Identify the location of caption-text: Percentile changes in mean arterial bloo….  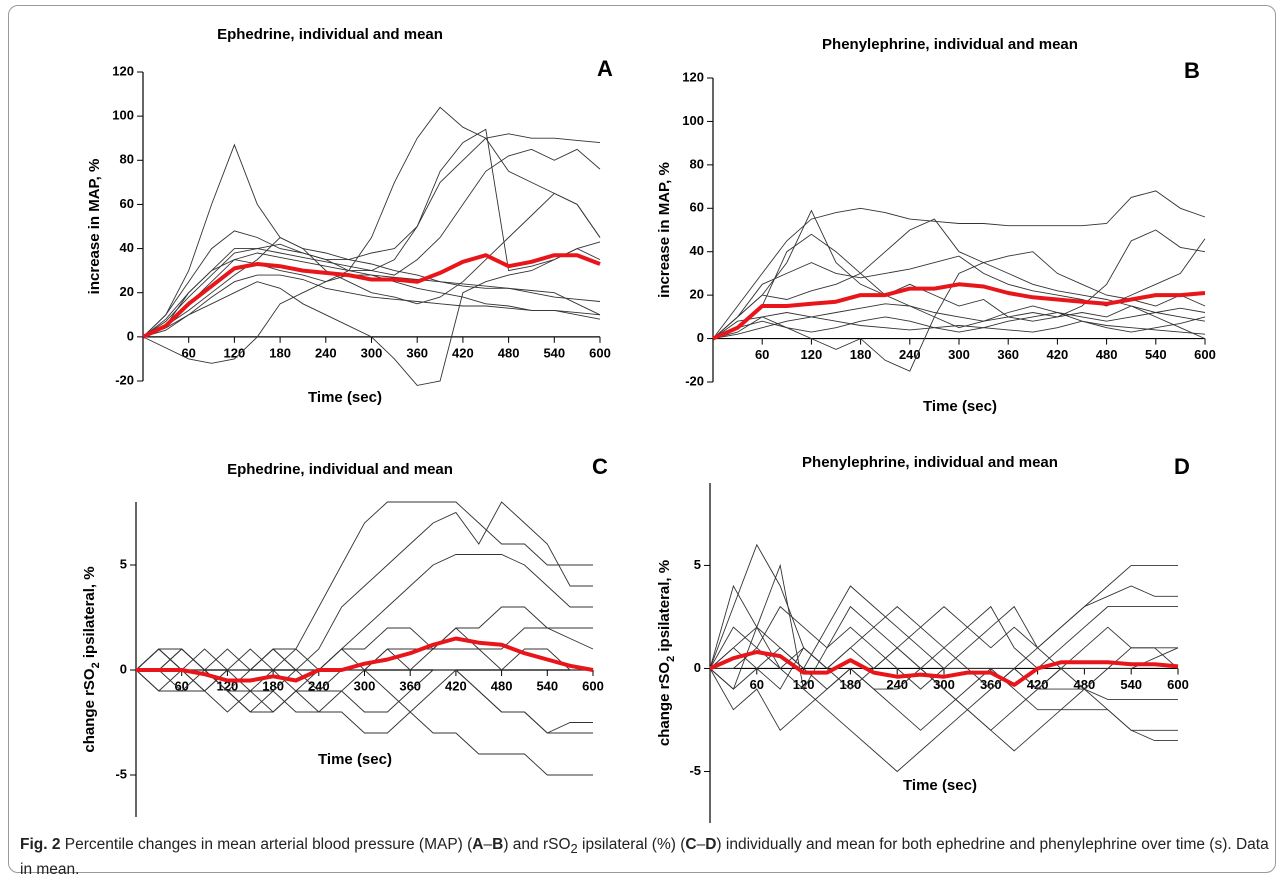
(266, 844).